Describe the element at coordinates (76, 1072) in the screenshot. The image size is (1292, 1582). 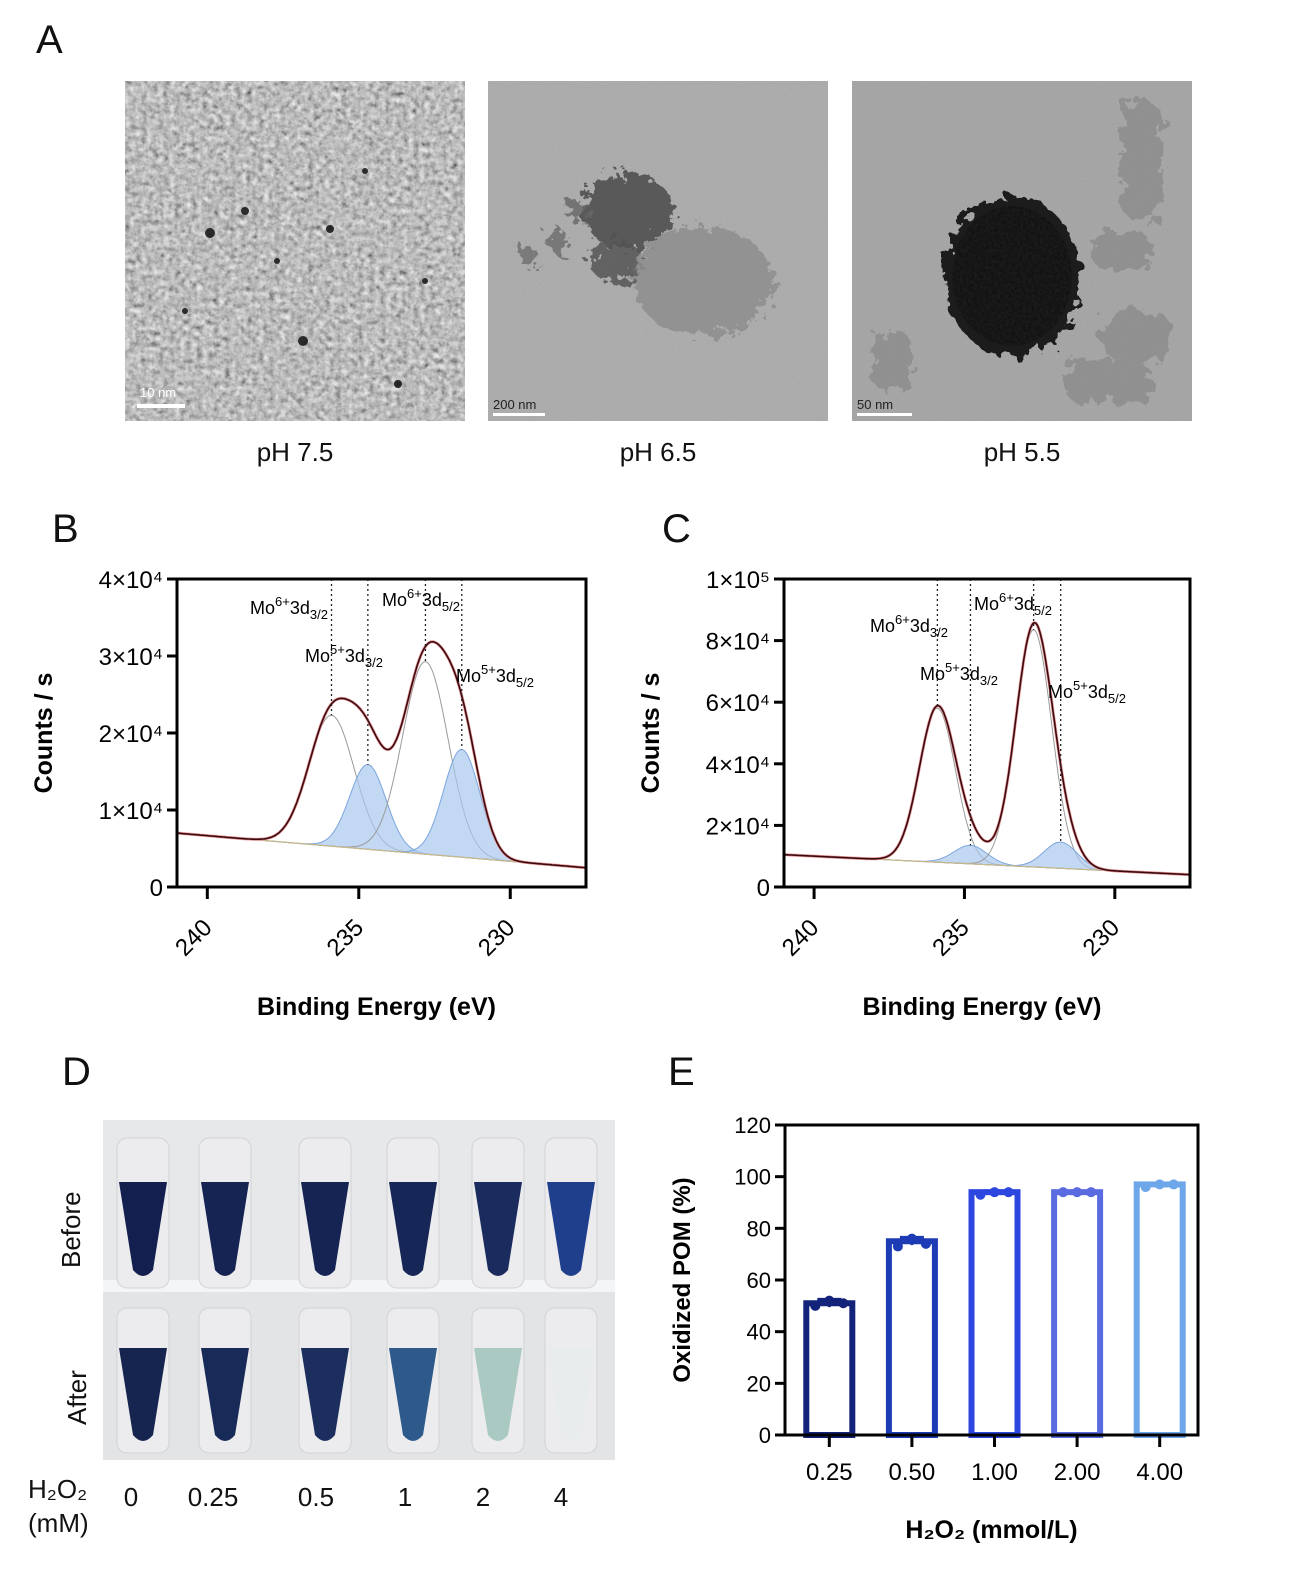
I see `panel-d-letter: D` at that location.